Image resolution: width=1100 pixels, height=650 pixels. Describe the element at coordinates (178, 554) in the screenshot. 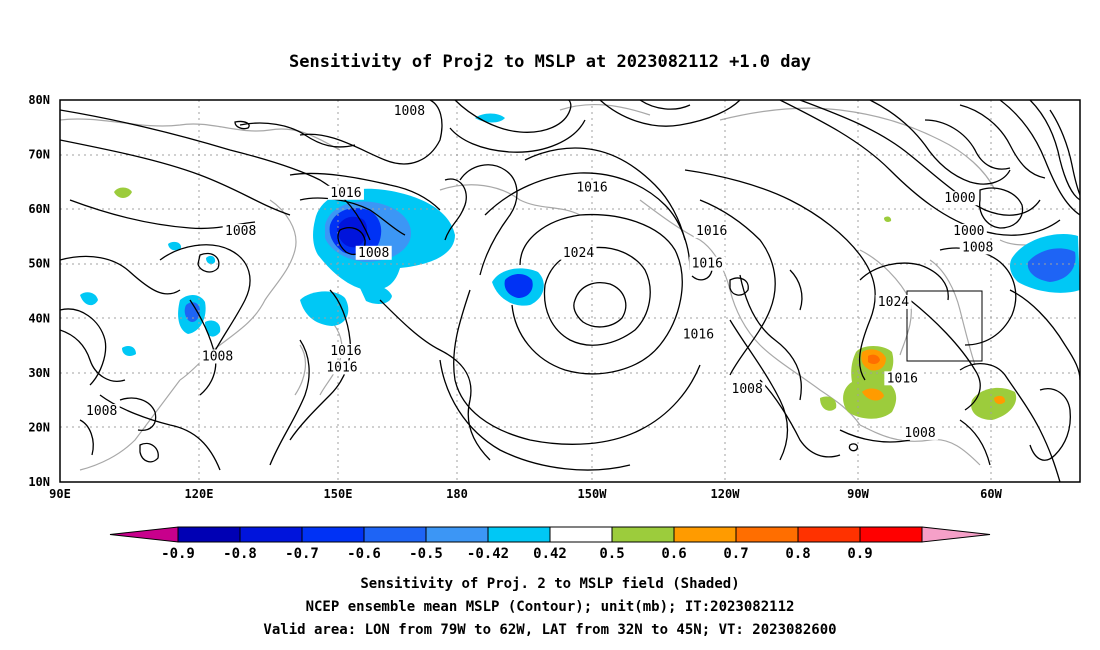

I see `colorbar-label: -0.9` at that location.